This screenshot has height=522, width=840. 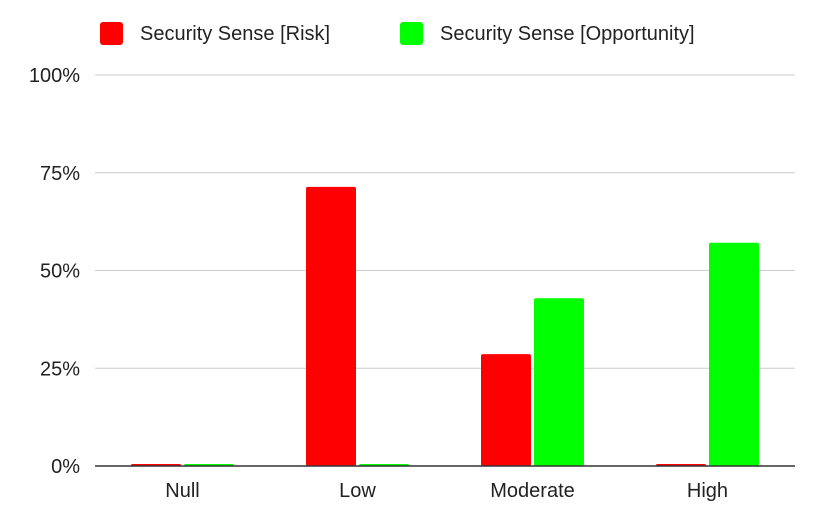 What do you see at coordinates (707, 491) in the screenshot?
I see `x-tick-label: High` at bounding box center [707, 491].